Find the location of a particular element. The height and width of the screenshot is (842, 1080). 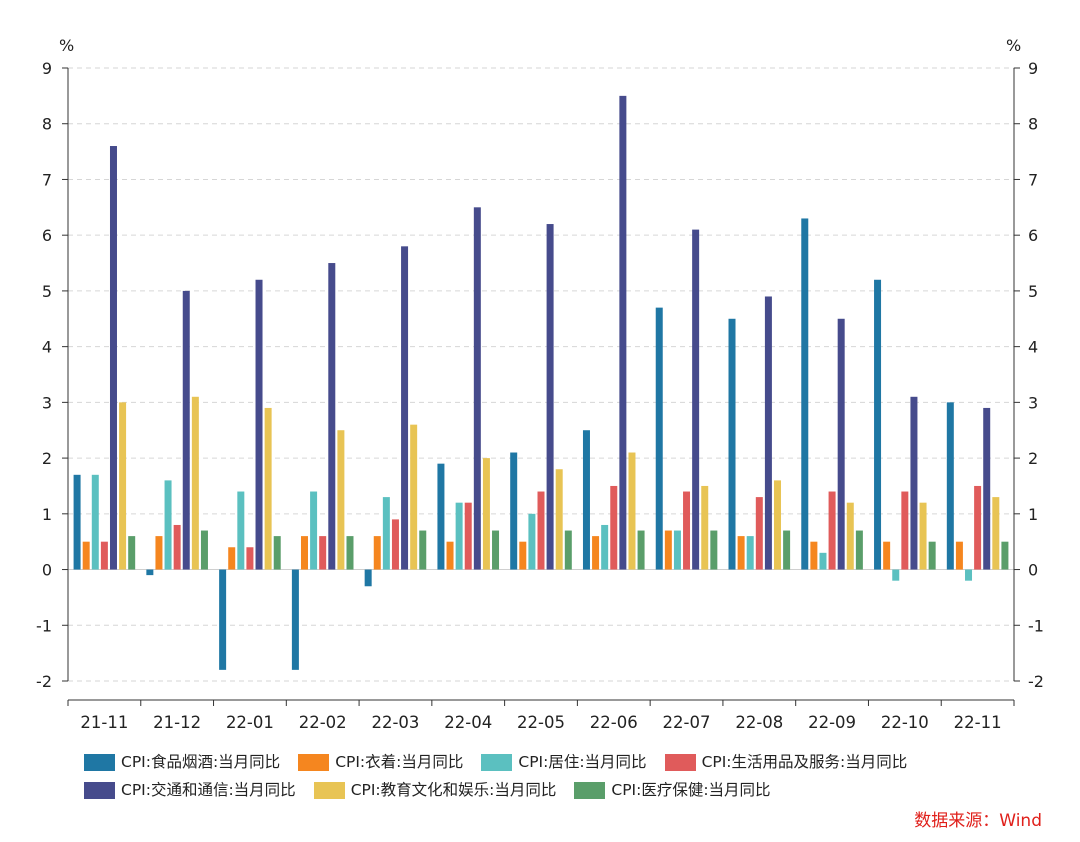

y-unit-left: % is located at coordinates (66, 45).